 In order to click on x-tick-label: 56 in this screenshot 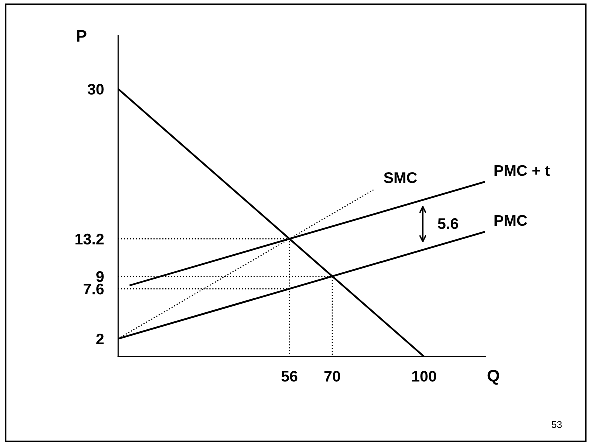, I will do `click(290, 376)`.